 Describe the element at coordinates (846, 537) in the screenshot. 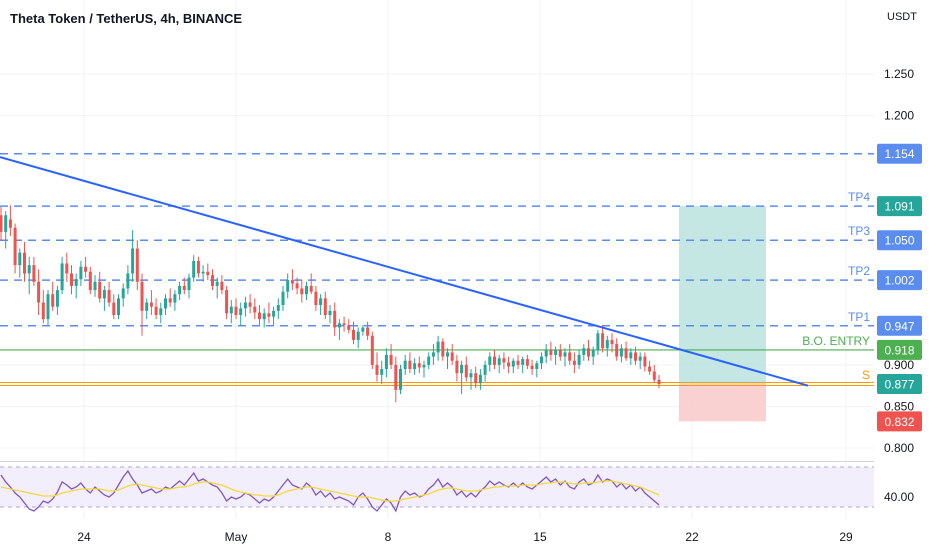

I see `time-axis-tick: 29` at that location.